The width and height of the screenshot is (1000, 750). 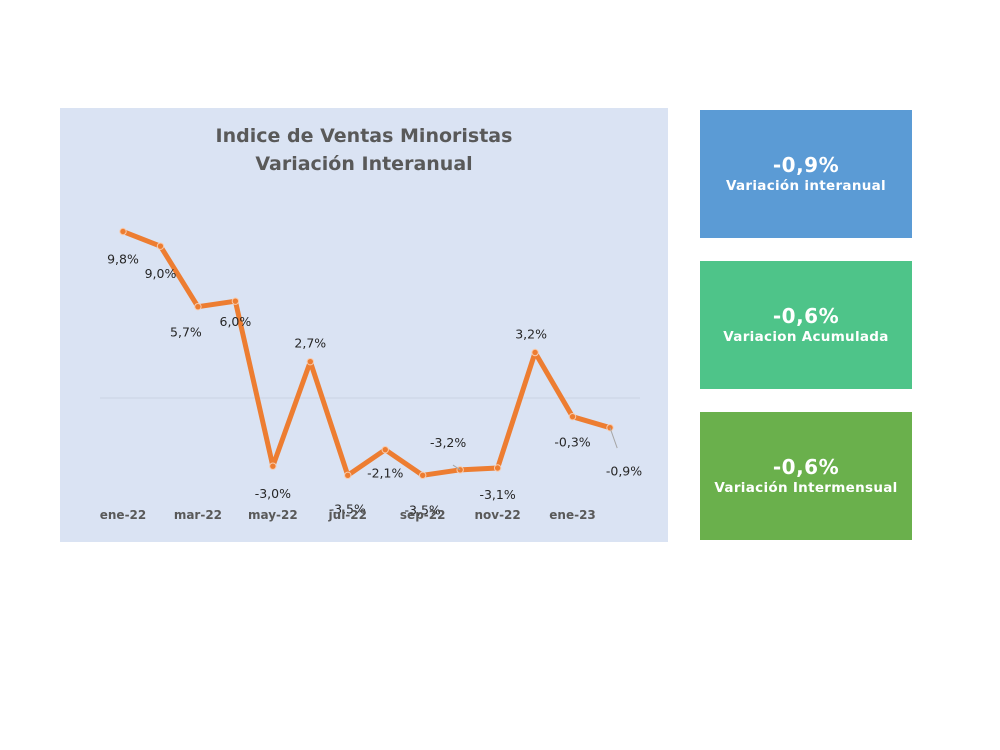 What do you see at coordinates (198, 515) in the screenshot?
I see `x-tick-label: mar-22` at bounding box center [198, 515].